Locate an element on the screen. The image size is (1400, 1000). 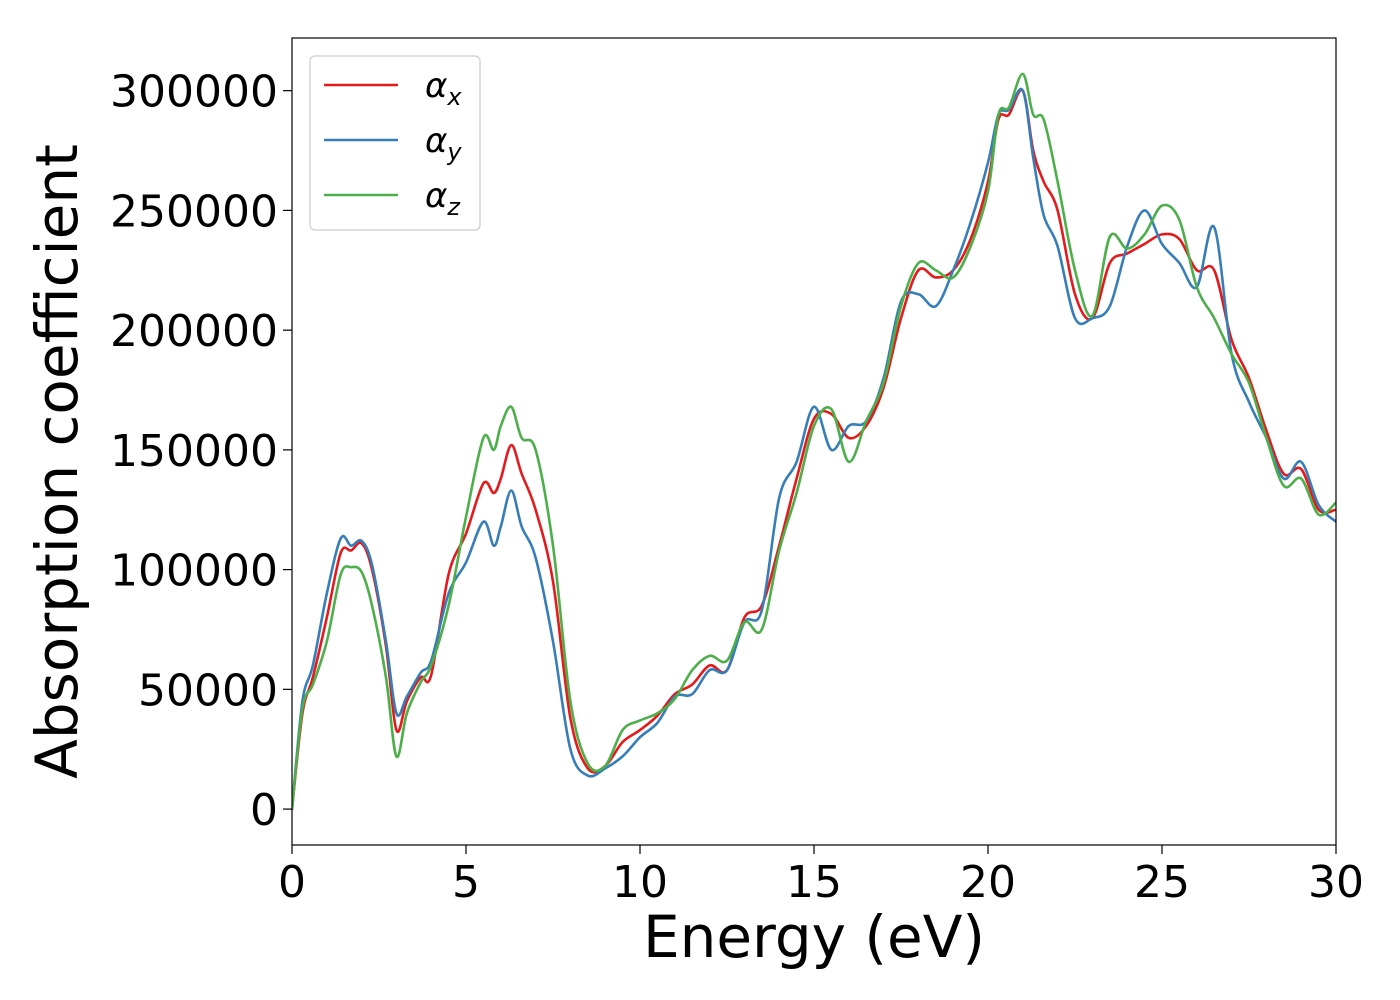
y-tick-label: 300000 is located at coordinates (194, 92).